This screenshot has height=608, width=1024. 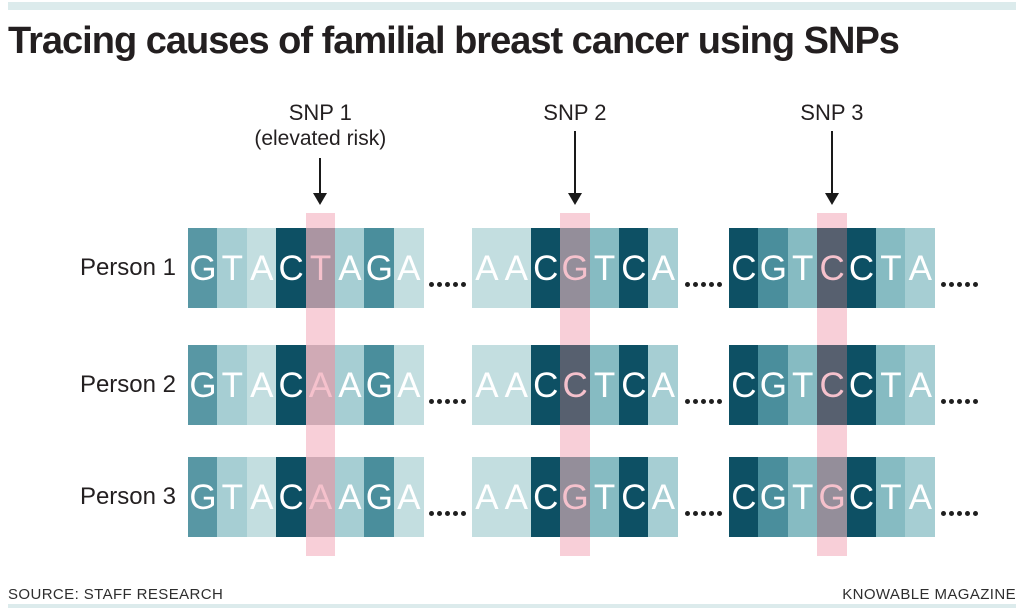 I want to click on person-label: Person 1, so click(x=127, y=267).